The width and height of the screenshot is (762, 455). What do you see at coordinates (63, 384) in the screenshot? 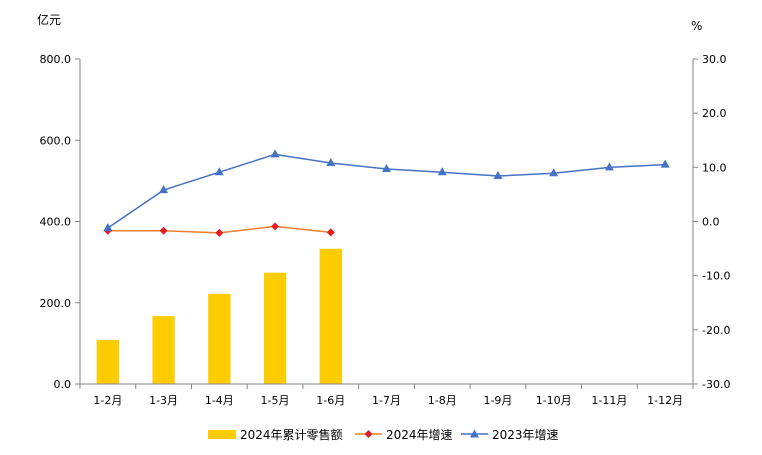
I see `left-tick-label: 0.0` at bounding box center [63, 384].